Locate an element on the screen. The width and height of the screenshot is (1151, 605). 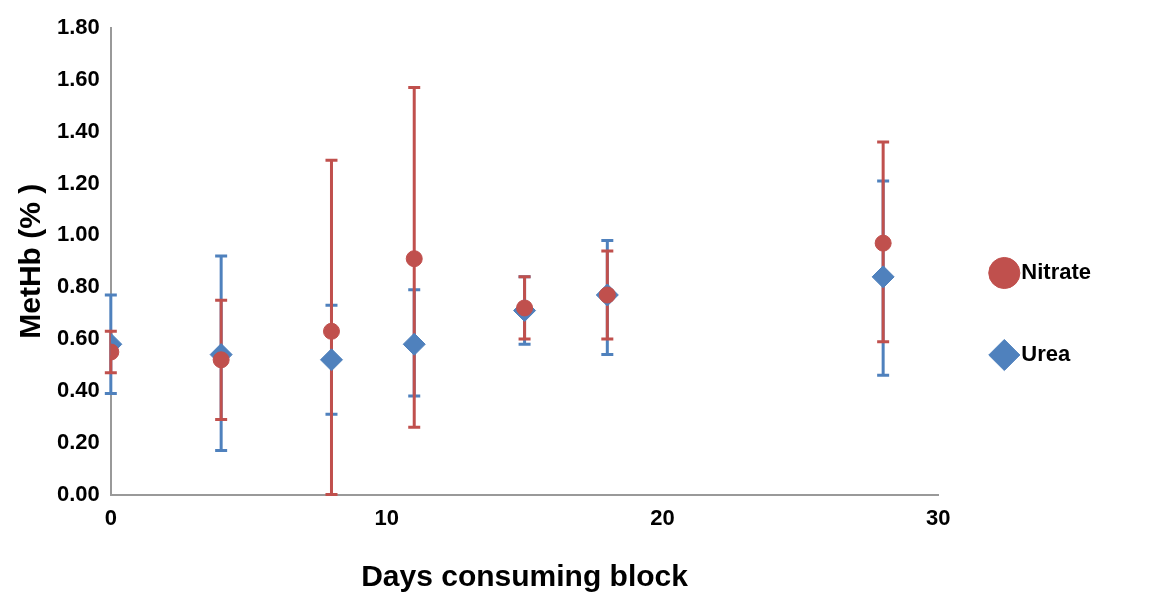
legend-label: Nitrate is located at coordinates (1056, 272).